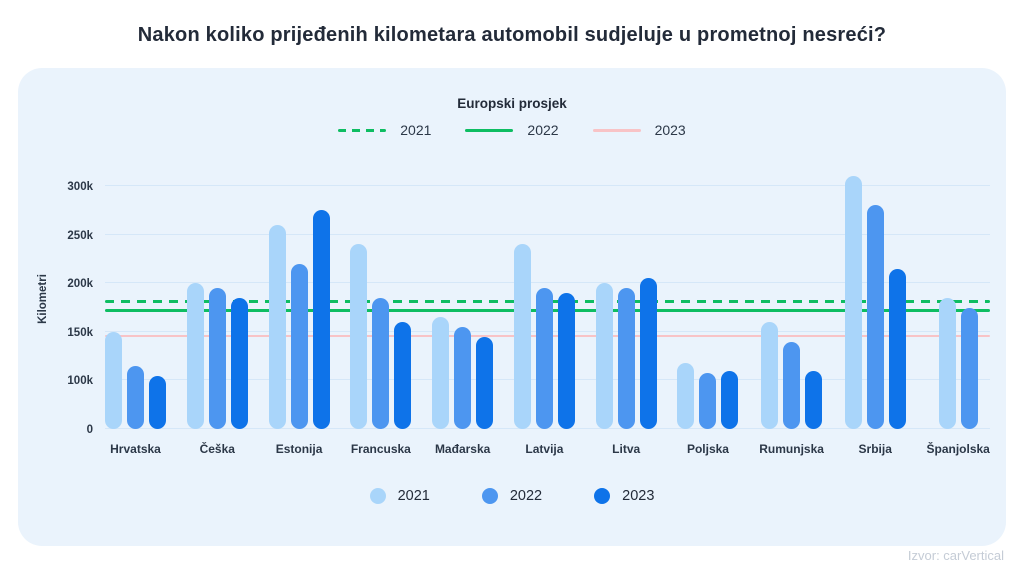 The height and width of the screenshot is (576, 1024). Describe the element at coordinates (462, 449) in the screenshot. I see `x-axis-label: Mađarska` at that location.